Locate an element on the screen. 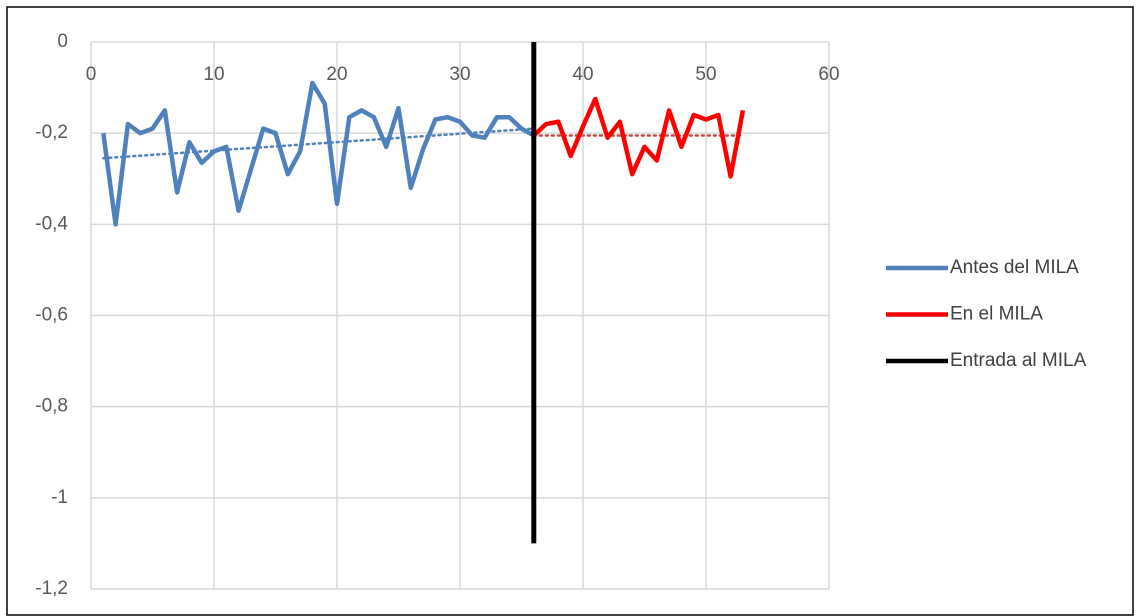 Image resolution: width=1140 pixels, height=616 pixels. x-tick-label: 50 is located at coordinates (705, 74).